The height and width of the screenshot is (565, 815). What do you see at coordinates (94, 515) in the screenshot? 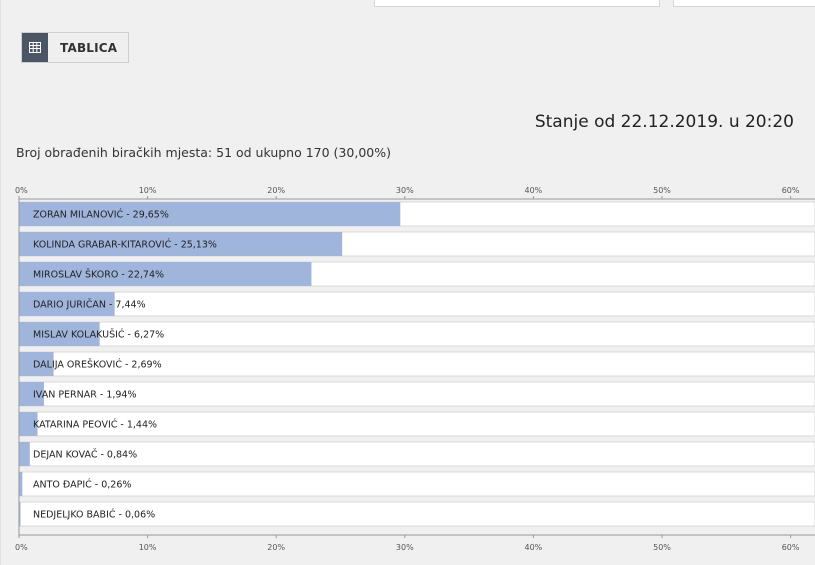
I see `bar-label: NEDJELJKO BABIĆ - 0,06%` at bounding box center [94, 515].